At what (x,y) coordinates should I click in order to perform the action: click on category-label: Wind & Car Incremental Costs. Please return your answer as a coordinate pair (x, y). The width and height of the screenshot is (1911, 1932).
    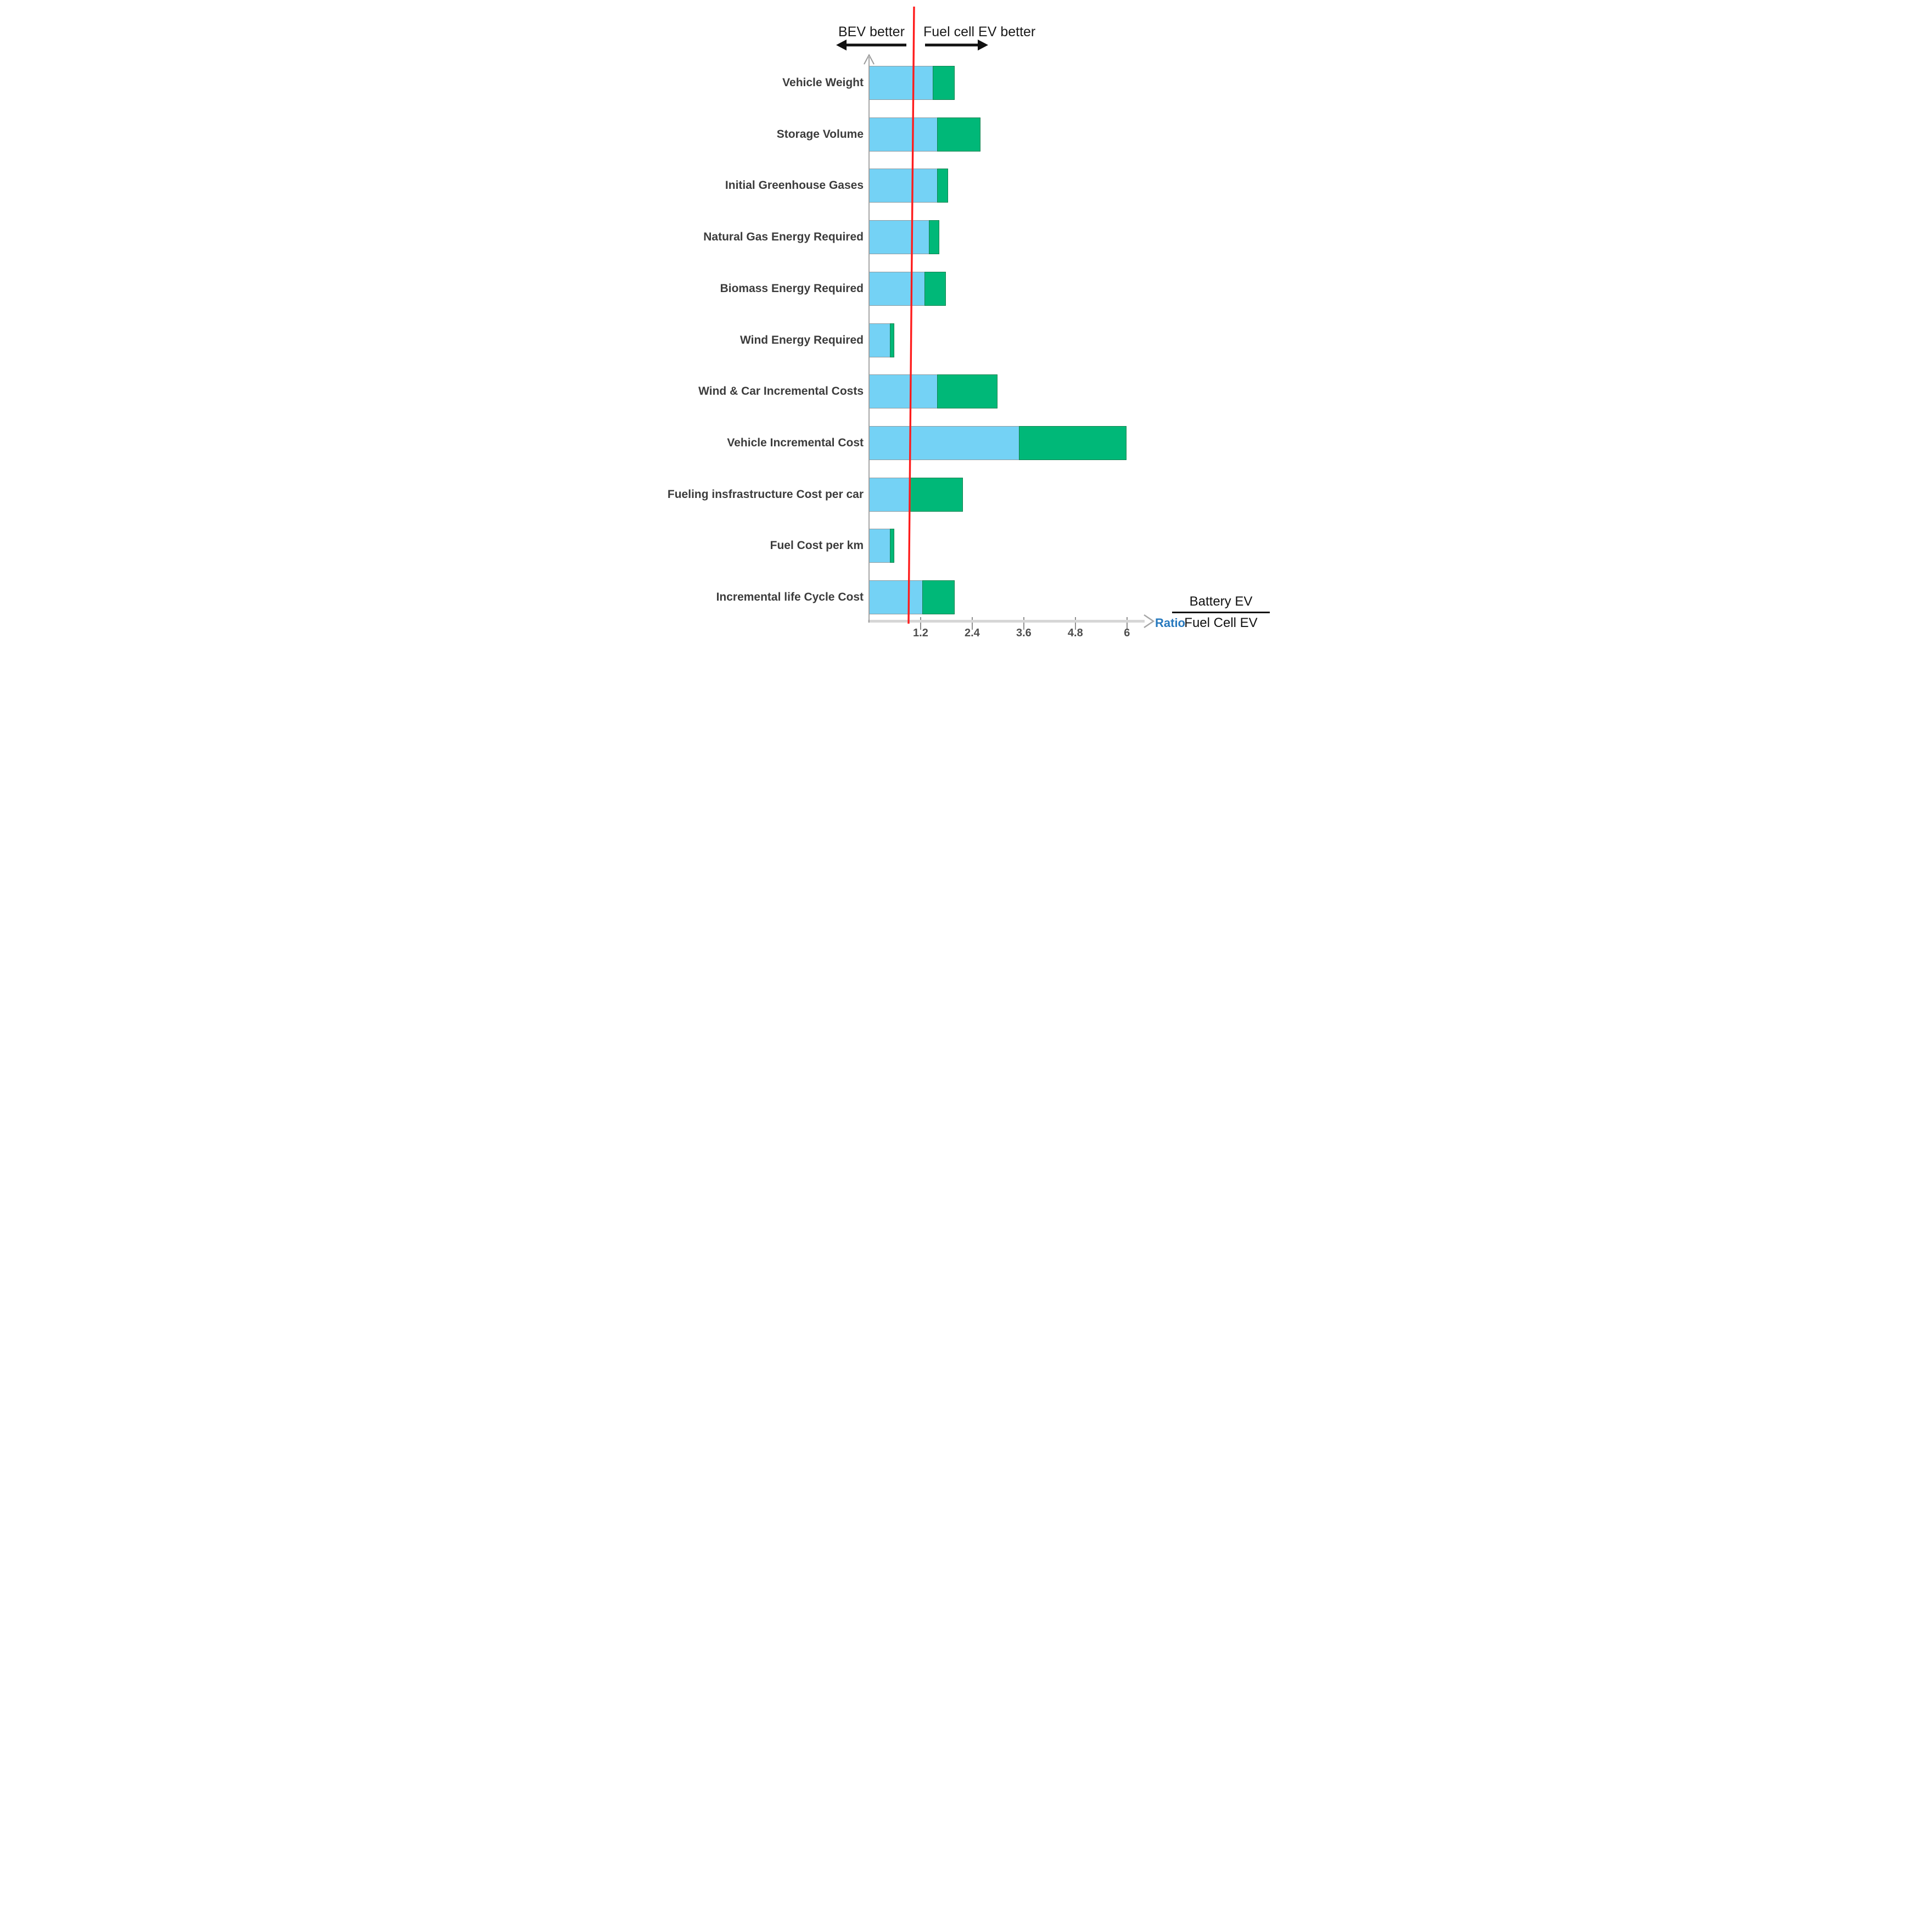
    Looking at the image, I should click on (750, 391).